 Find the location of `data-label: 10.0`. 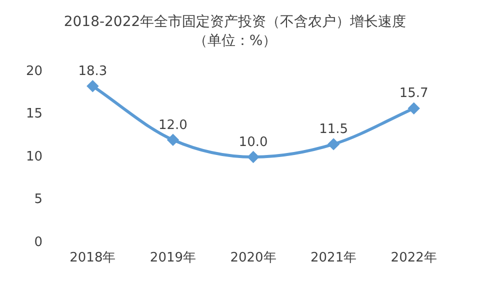

data-label: 10.0 is located at coordinates (253, 142).